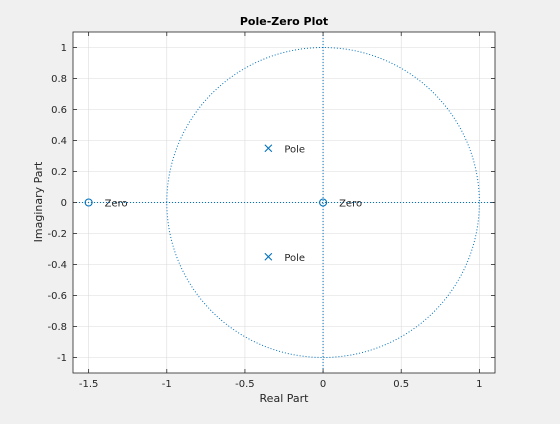  What do you see at coordinates (57, 296) in the screenshot?
I see `y-tick-label: -0.6` at bounding box center [57, 296].